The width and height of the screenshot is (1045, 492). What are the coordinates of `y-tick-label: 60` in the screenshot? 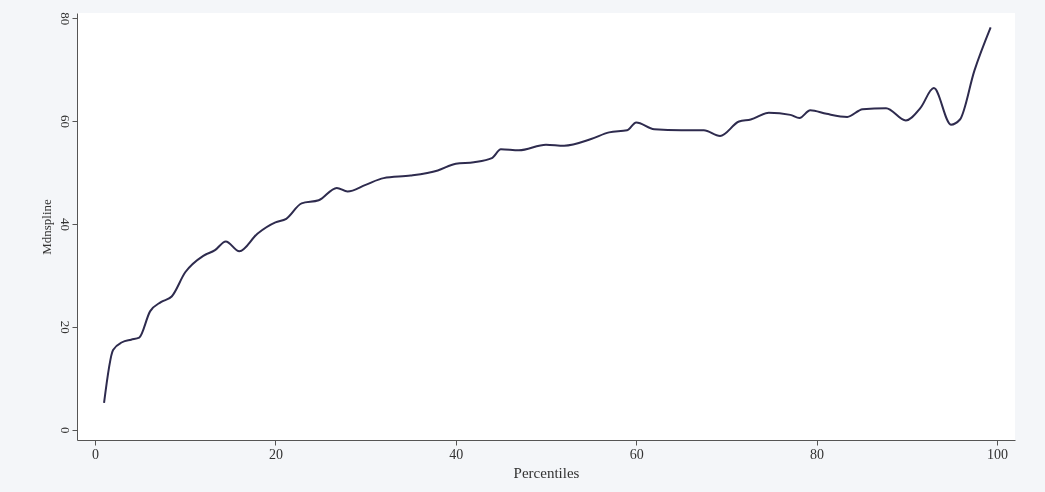 It's located at (65, 122).